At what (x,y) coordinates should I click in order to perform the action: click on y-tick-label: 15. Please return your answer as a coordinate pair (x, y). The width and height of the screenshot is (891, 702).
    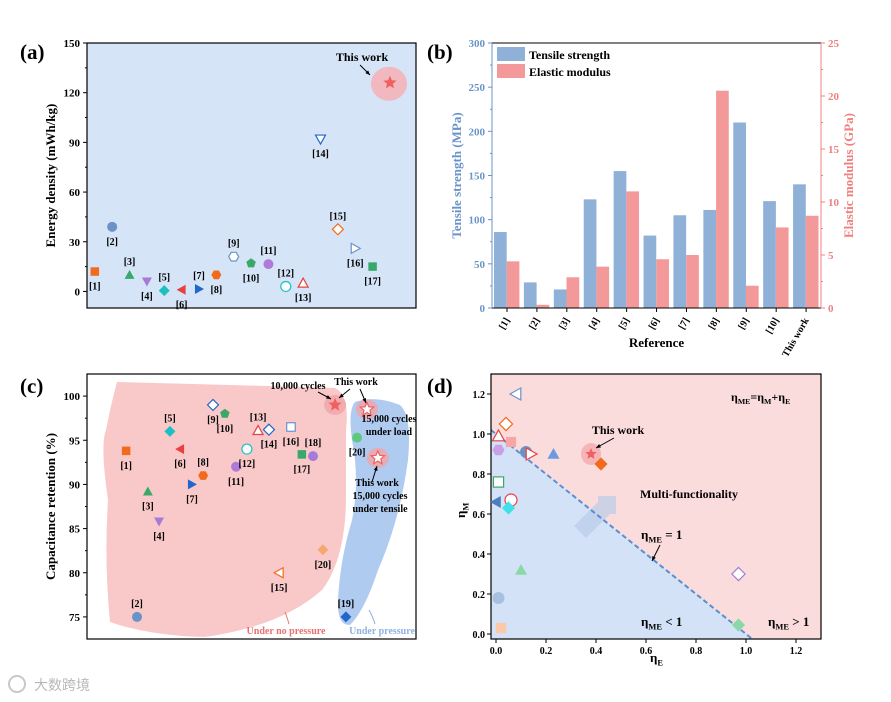
    Looking at the image, I should click on (834, 150).